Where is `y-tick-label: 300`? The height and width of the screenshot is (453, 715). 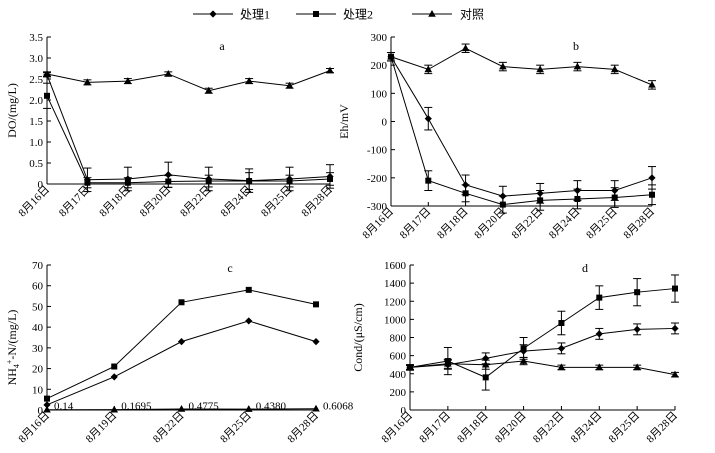 y-tick-label: 300 is located at coordinates (379, 38).